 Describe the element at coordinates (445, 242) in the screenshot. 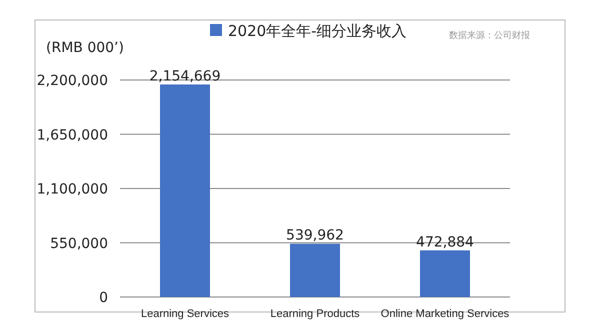

I see `data-label: 472,884` at that location.